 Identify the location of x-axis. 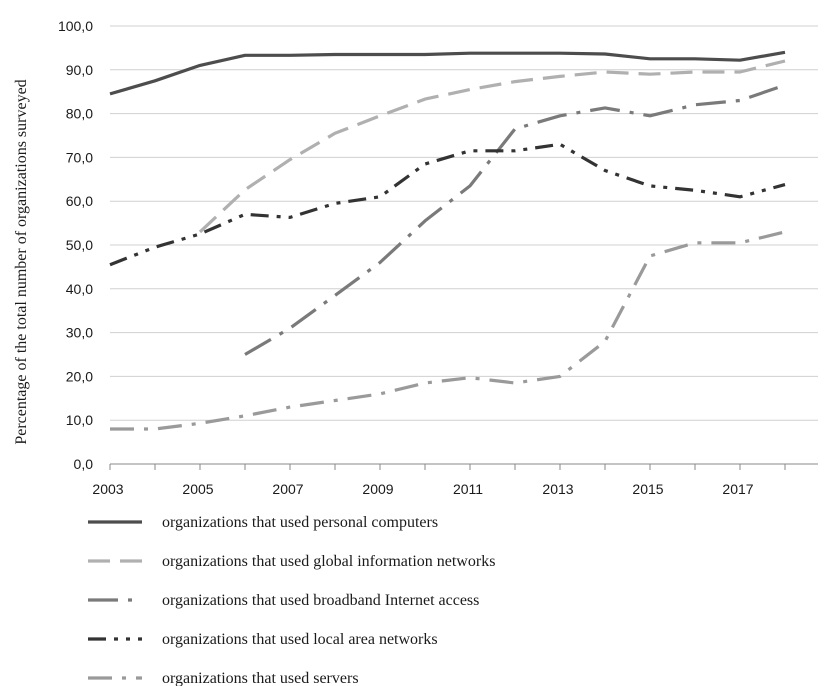
(463, 466).